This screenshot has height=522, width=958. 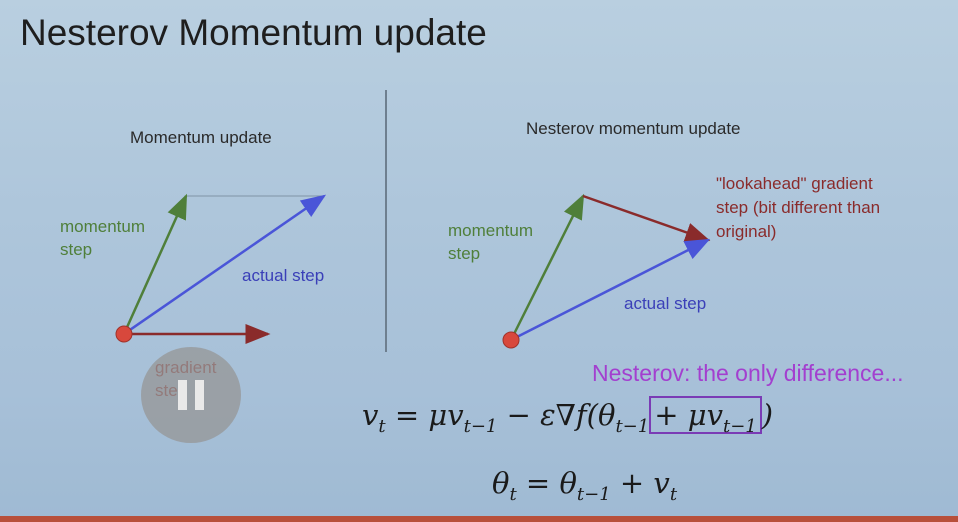 I want to click on left-momentum-label-line1: momentum, so click(x=103, y=226).